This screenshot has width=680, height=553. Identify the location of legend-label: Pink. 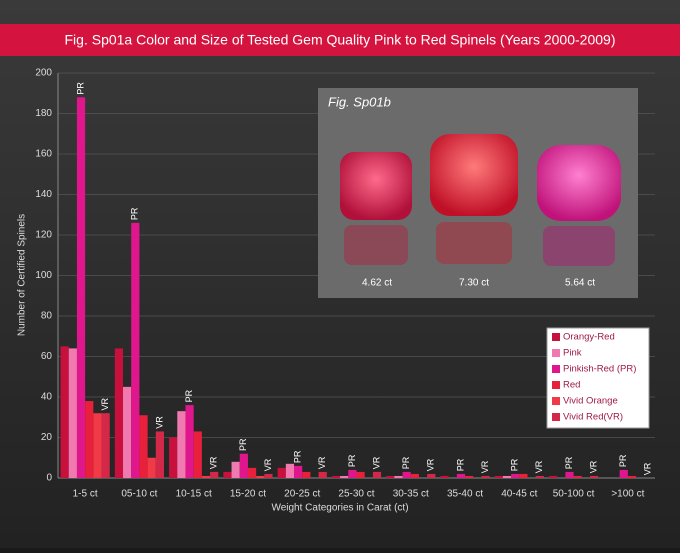
(572, 353).